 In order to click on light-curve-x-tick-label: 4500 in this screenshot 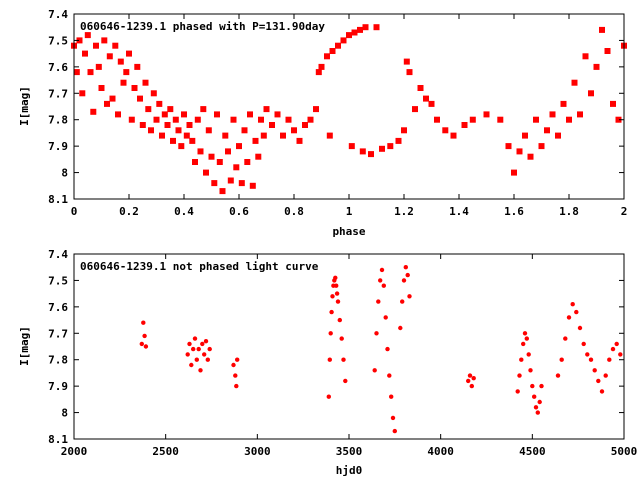, I will do `click(532, 451)`.